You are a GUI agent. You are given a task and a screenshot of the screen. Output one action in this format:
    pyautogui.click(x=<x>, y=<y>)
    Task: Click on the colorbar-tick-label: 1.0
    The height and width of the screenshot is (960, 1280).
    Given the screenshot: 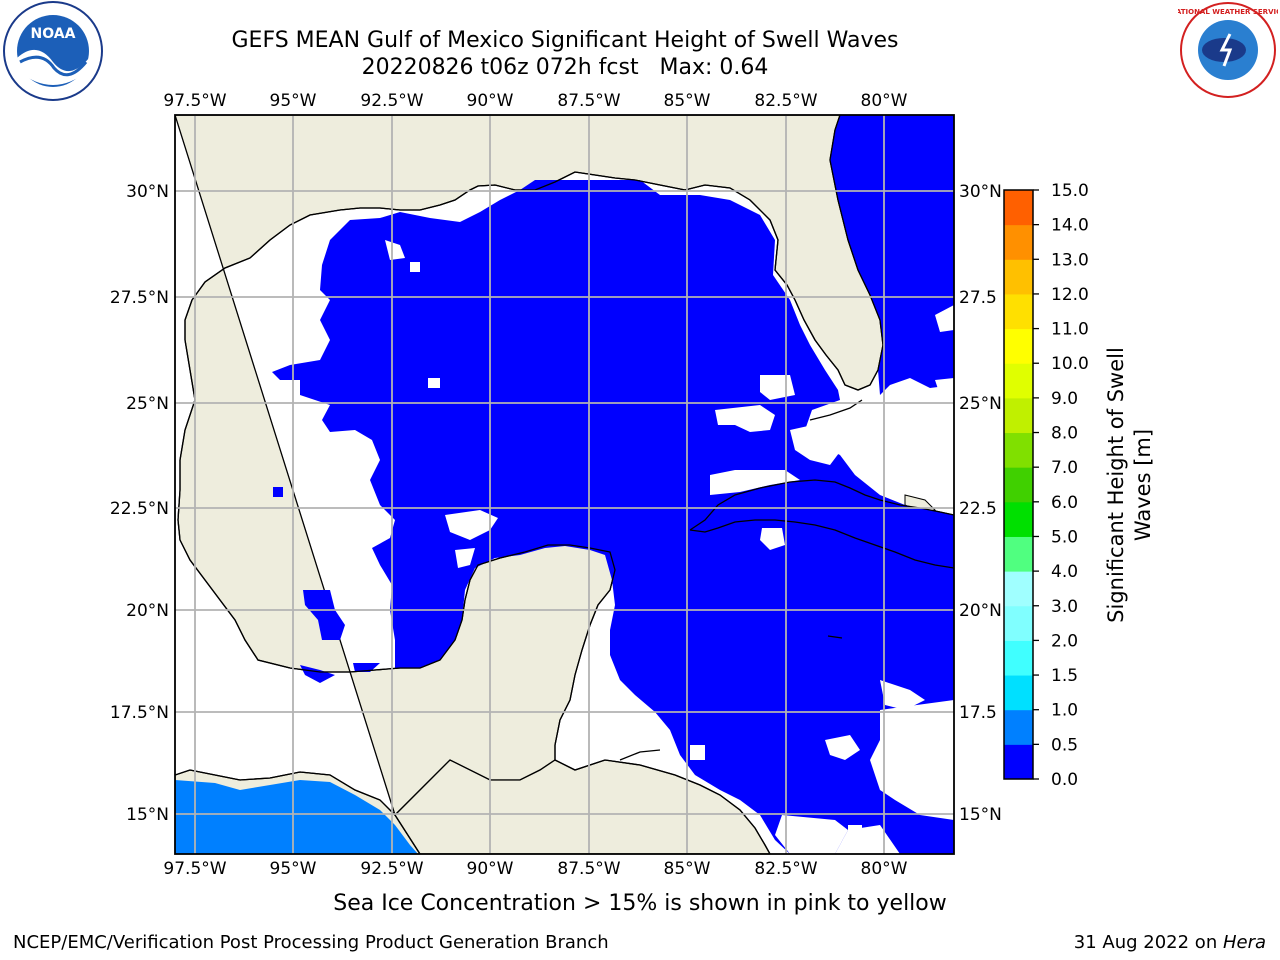 What is the action you would take?
    pyautogui.click(x=1064, y=711)
    